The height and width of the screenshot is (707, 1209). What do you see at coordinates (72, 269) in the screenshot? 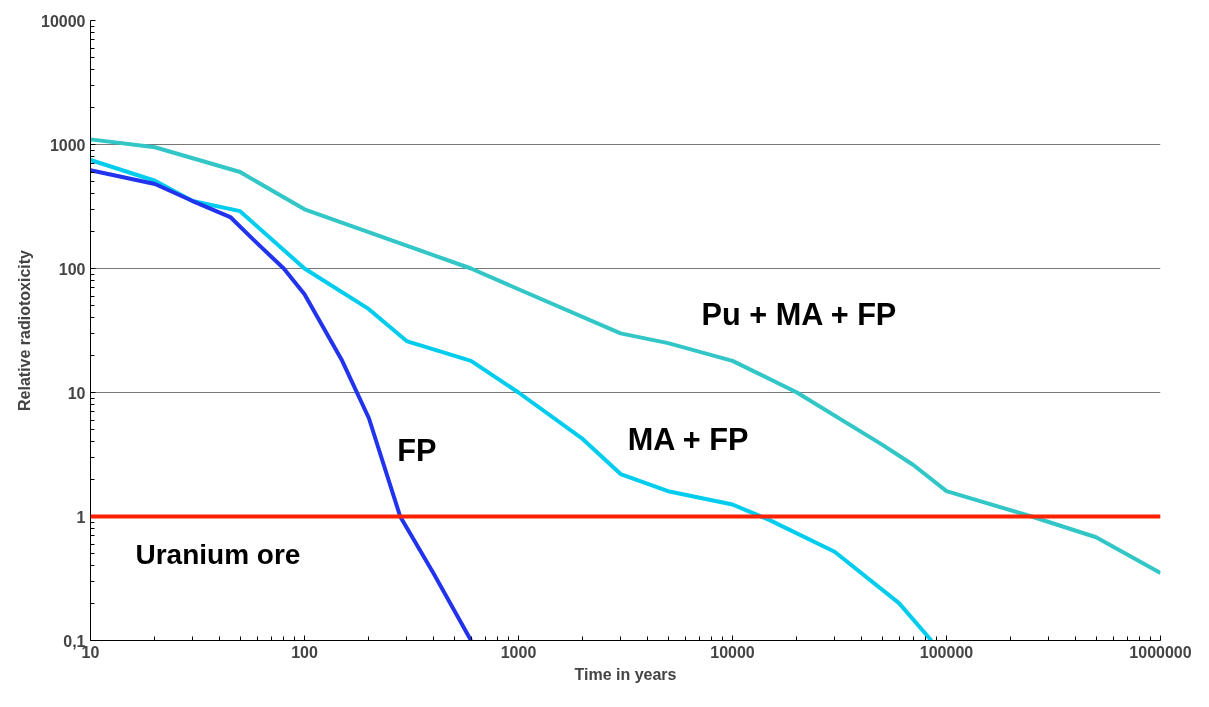
I see `y-tick-label: 100` at bounding box center [72, 269].